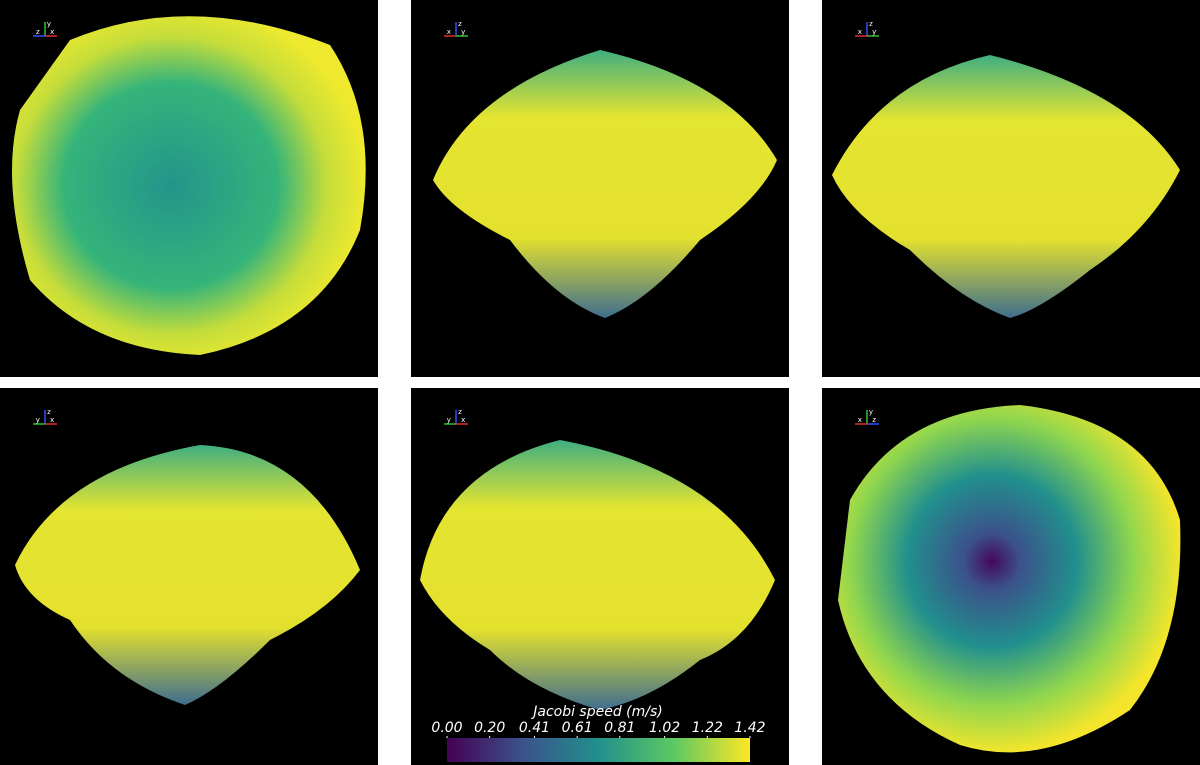  Describe the element at coordinates (707, 728) in the screenshot. I see `colorbar-tick-label: 1.22` at that location.